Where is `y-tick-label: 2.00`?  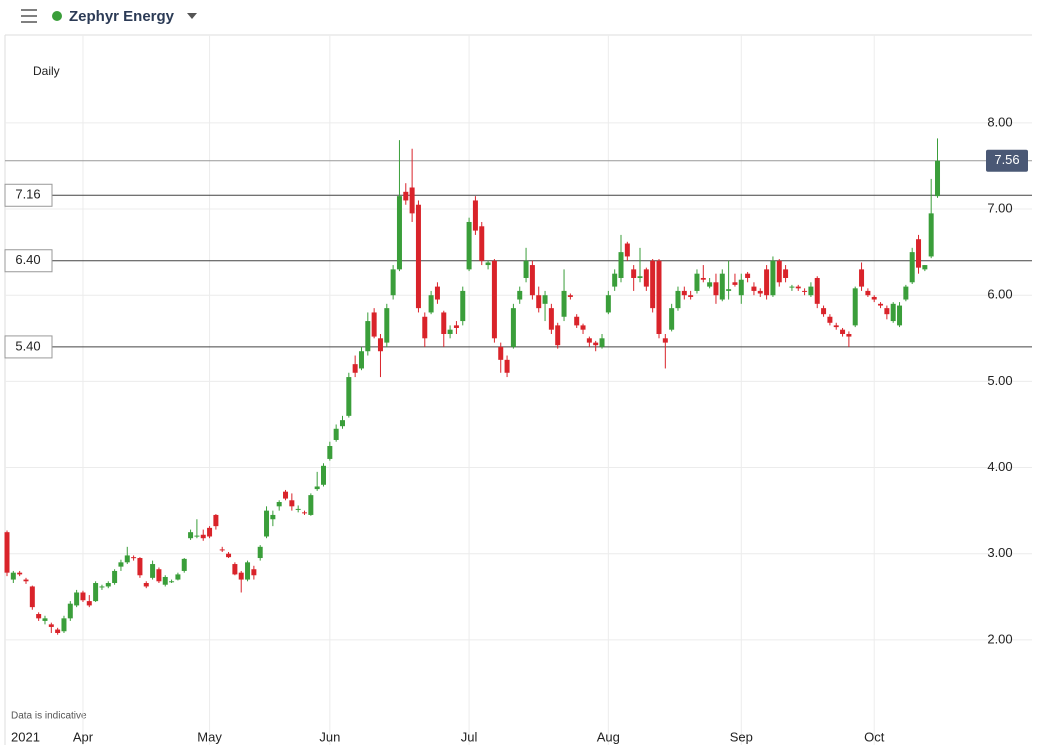
y-tick-label: 2.00 is located at coordinates (999, 638).